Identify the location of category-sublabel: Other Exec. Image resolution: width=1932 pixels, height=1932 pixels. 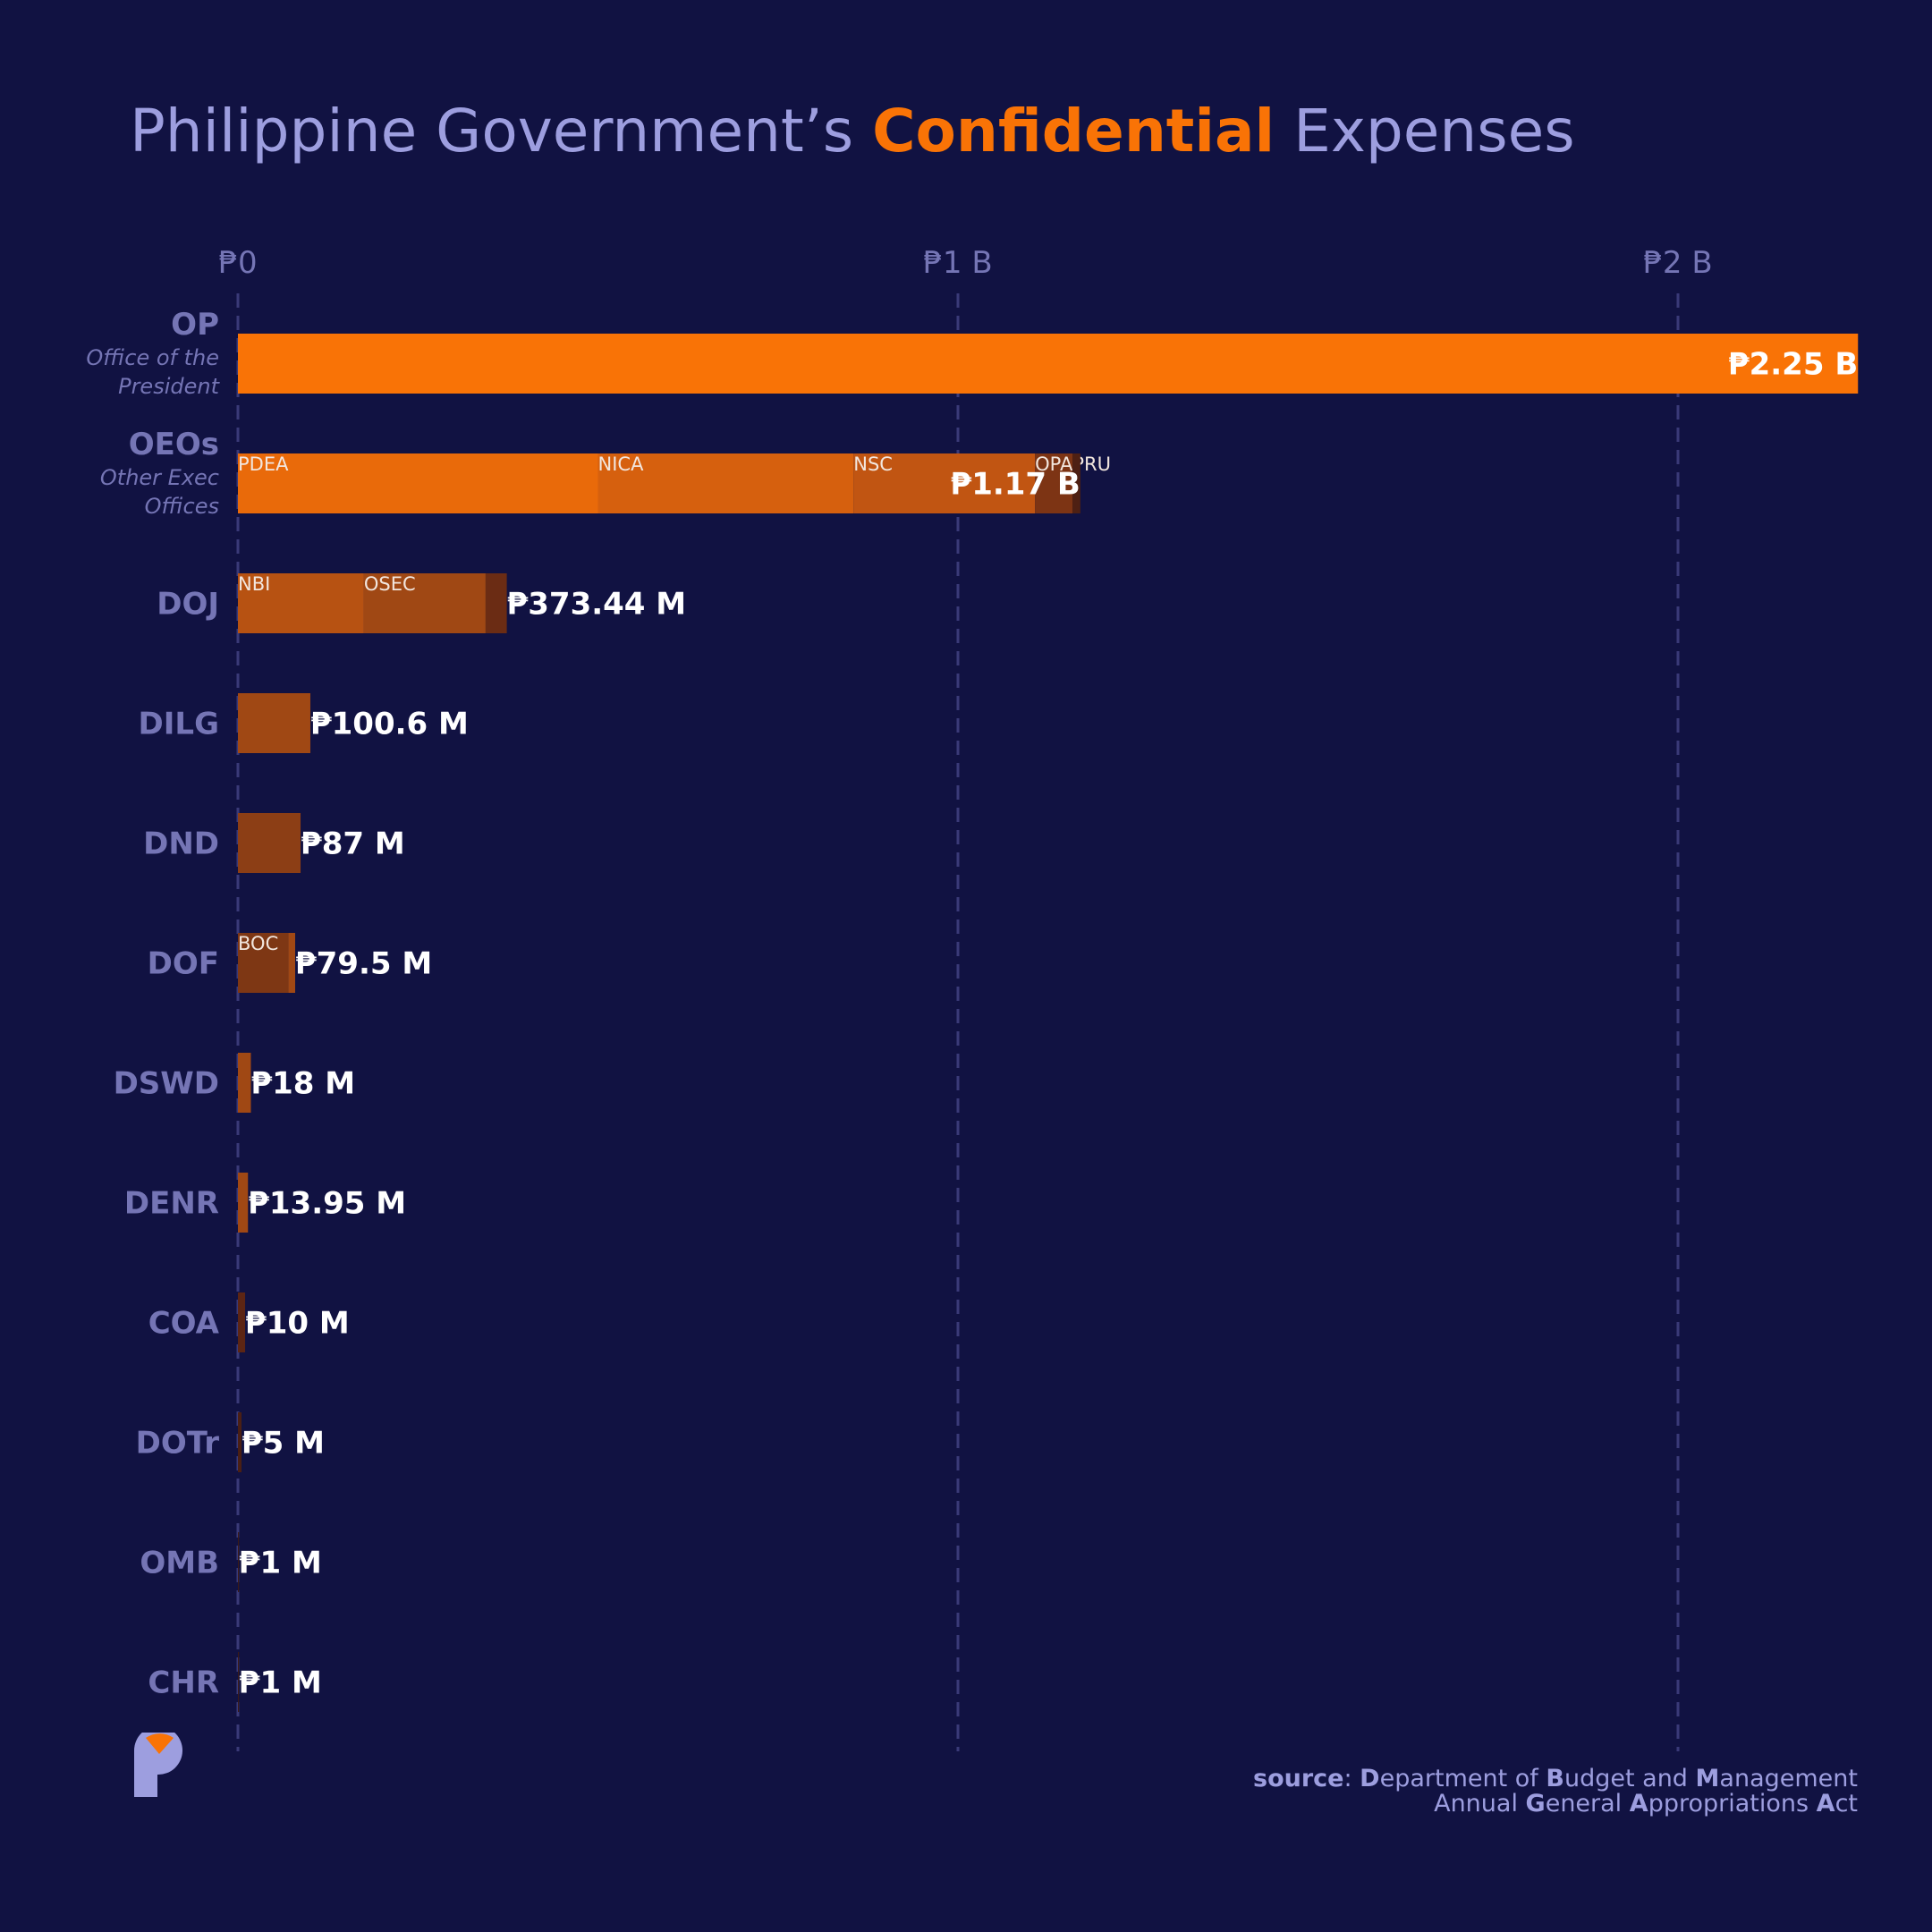
(159, 477).